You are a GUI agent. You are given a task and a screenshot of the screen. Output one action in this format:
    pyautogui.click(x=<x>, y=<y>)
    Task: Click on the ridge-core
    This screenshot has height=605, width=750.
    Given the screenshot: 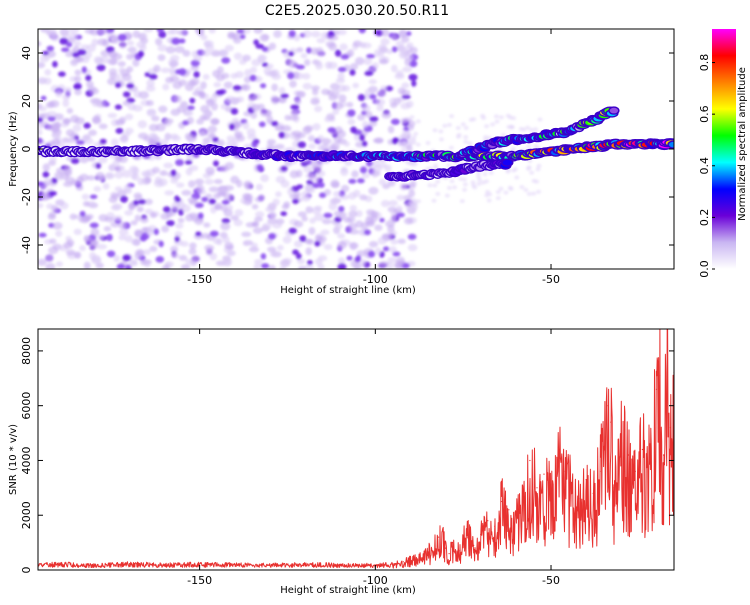 What is the action you would take?
    pyautogui.click(x=614, y=110)
    